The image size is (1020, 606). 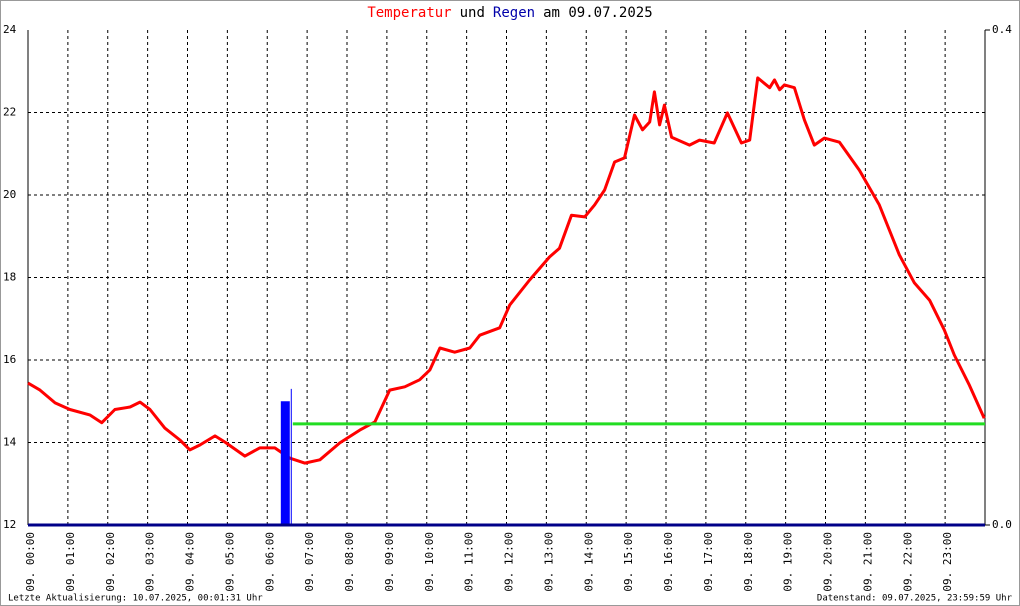 I want to click on chart-title: Temperatur und Regen am 09.07.2025, so click(x=509, y=13).